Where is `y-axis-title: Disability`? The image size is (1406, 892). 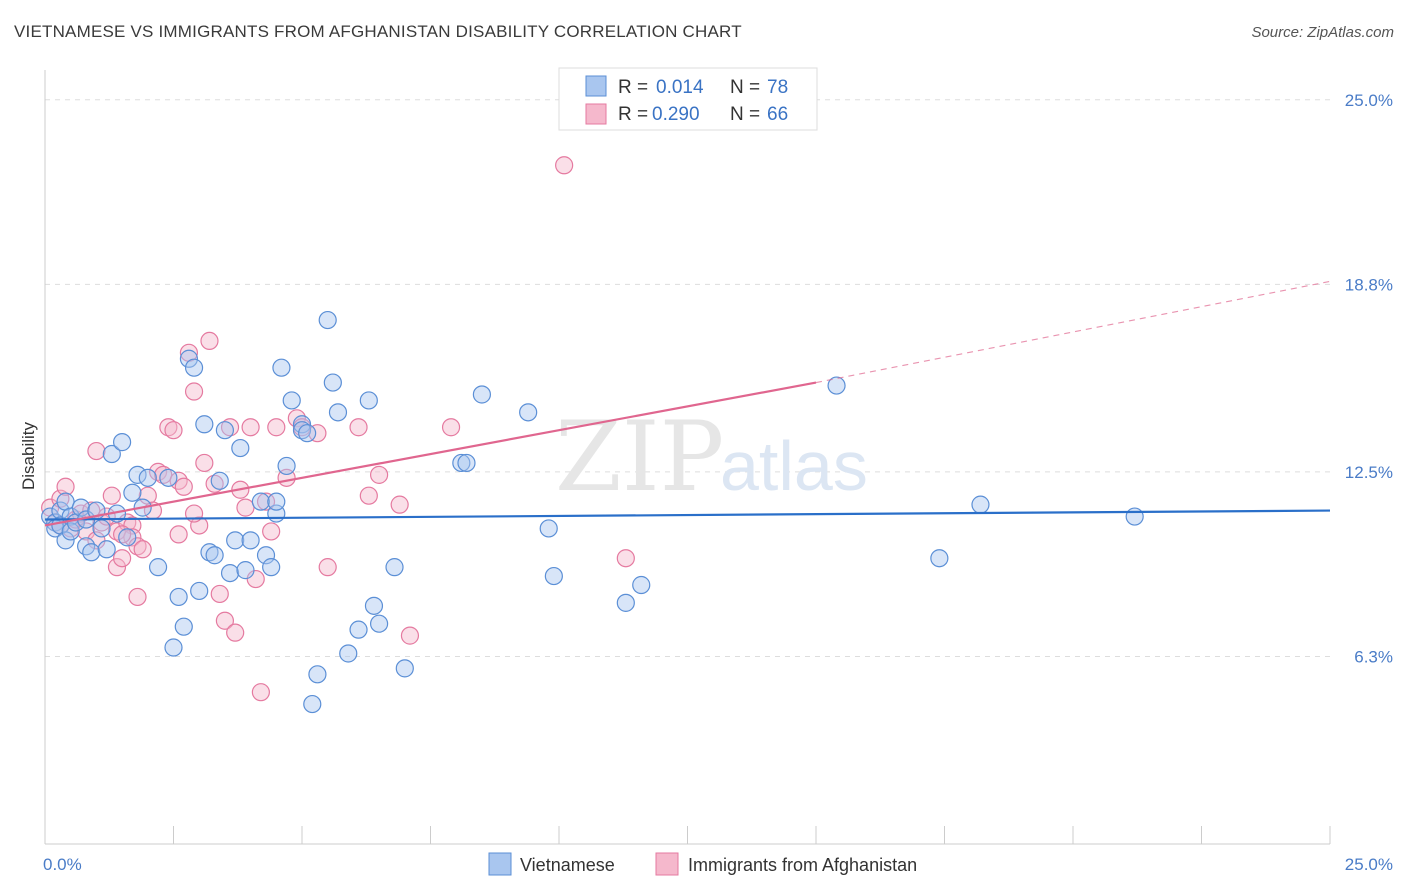
y-axis-title: Disability is located at coordinates (28, 455).